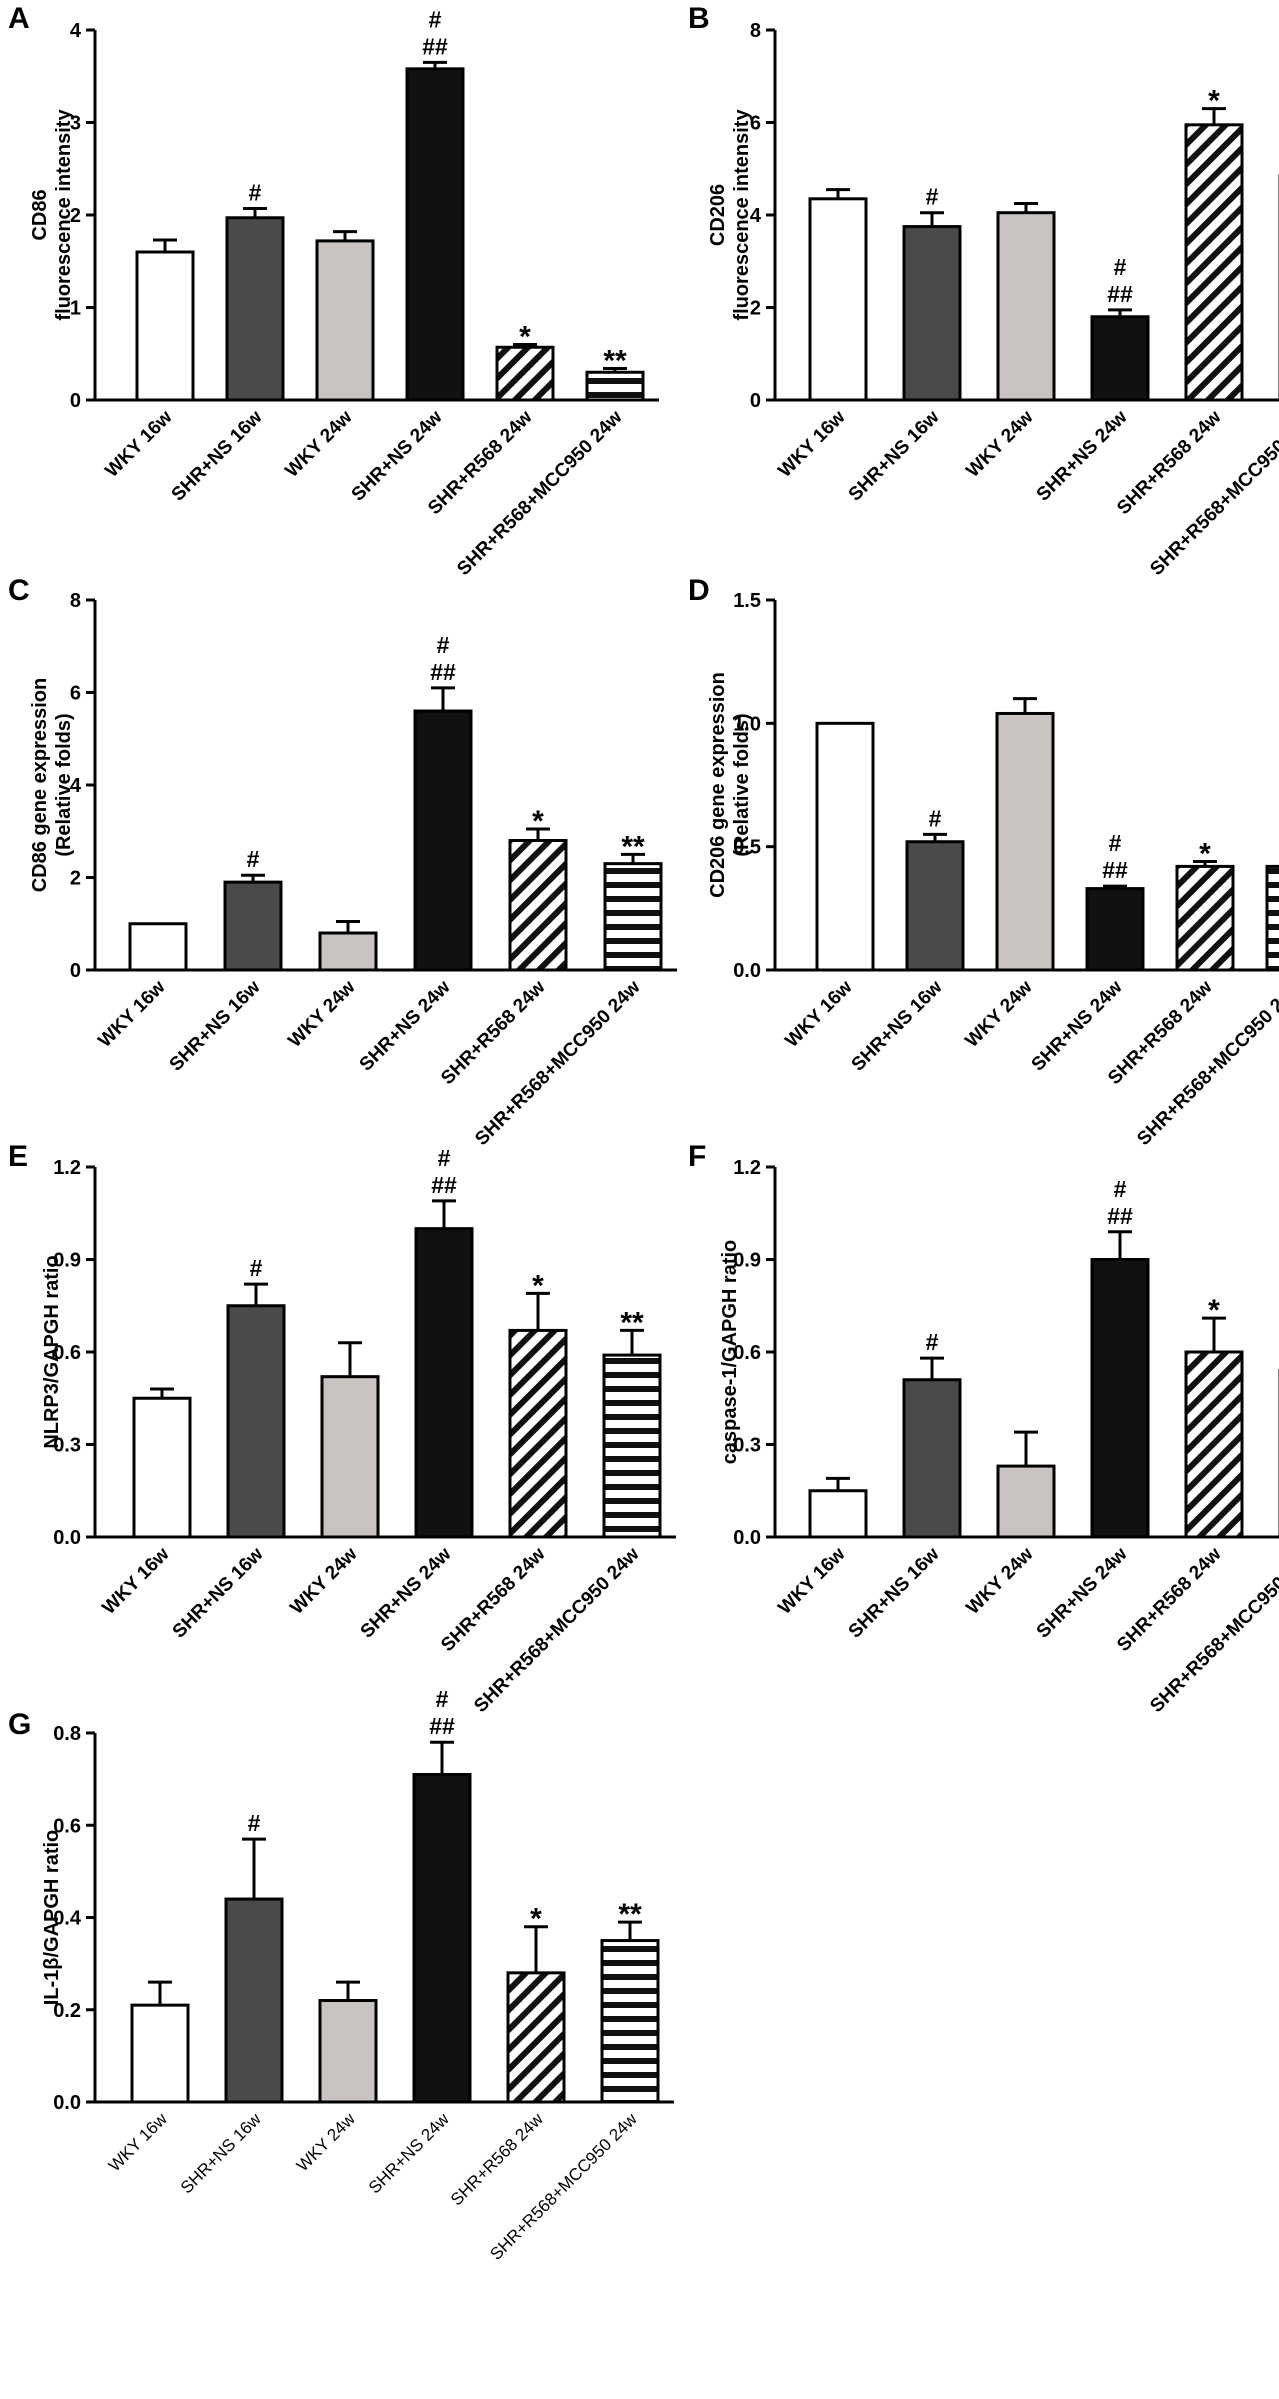 The image size is (1279, 2399). What do you see at coordinates (40, 785) in the screenshot?
I see `y-axis-label-line: CD86 gene expression` at bounding box center [40, 785].